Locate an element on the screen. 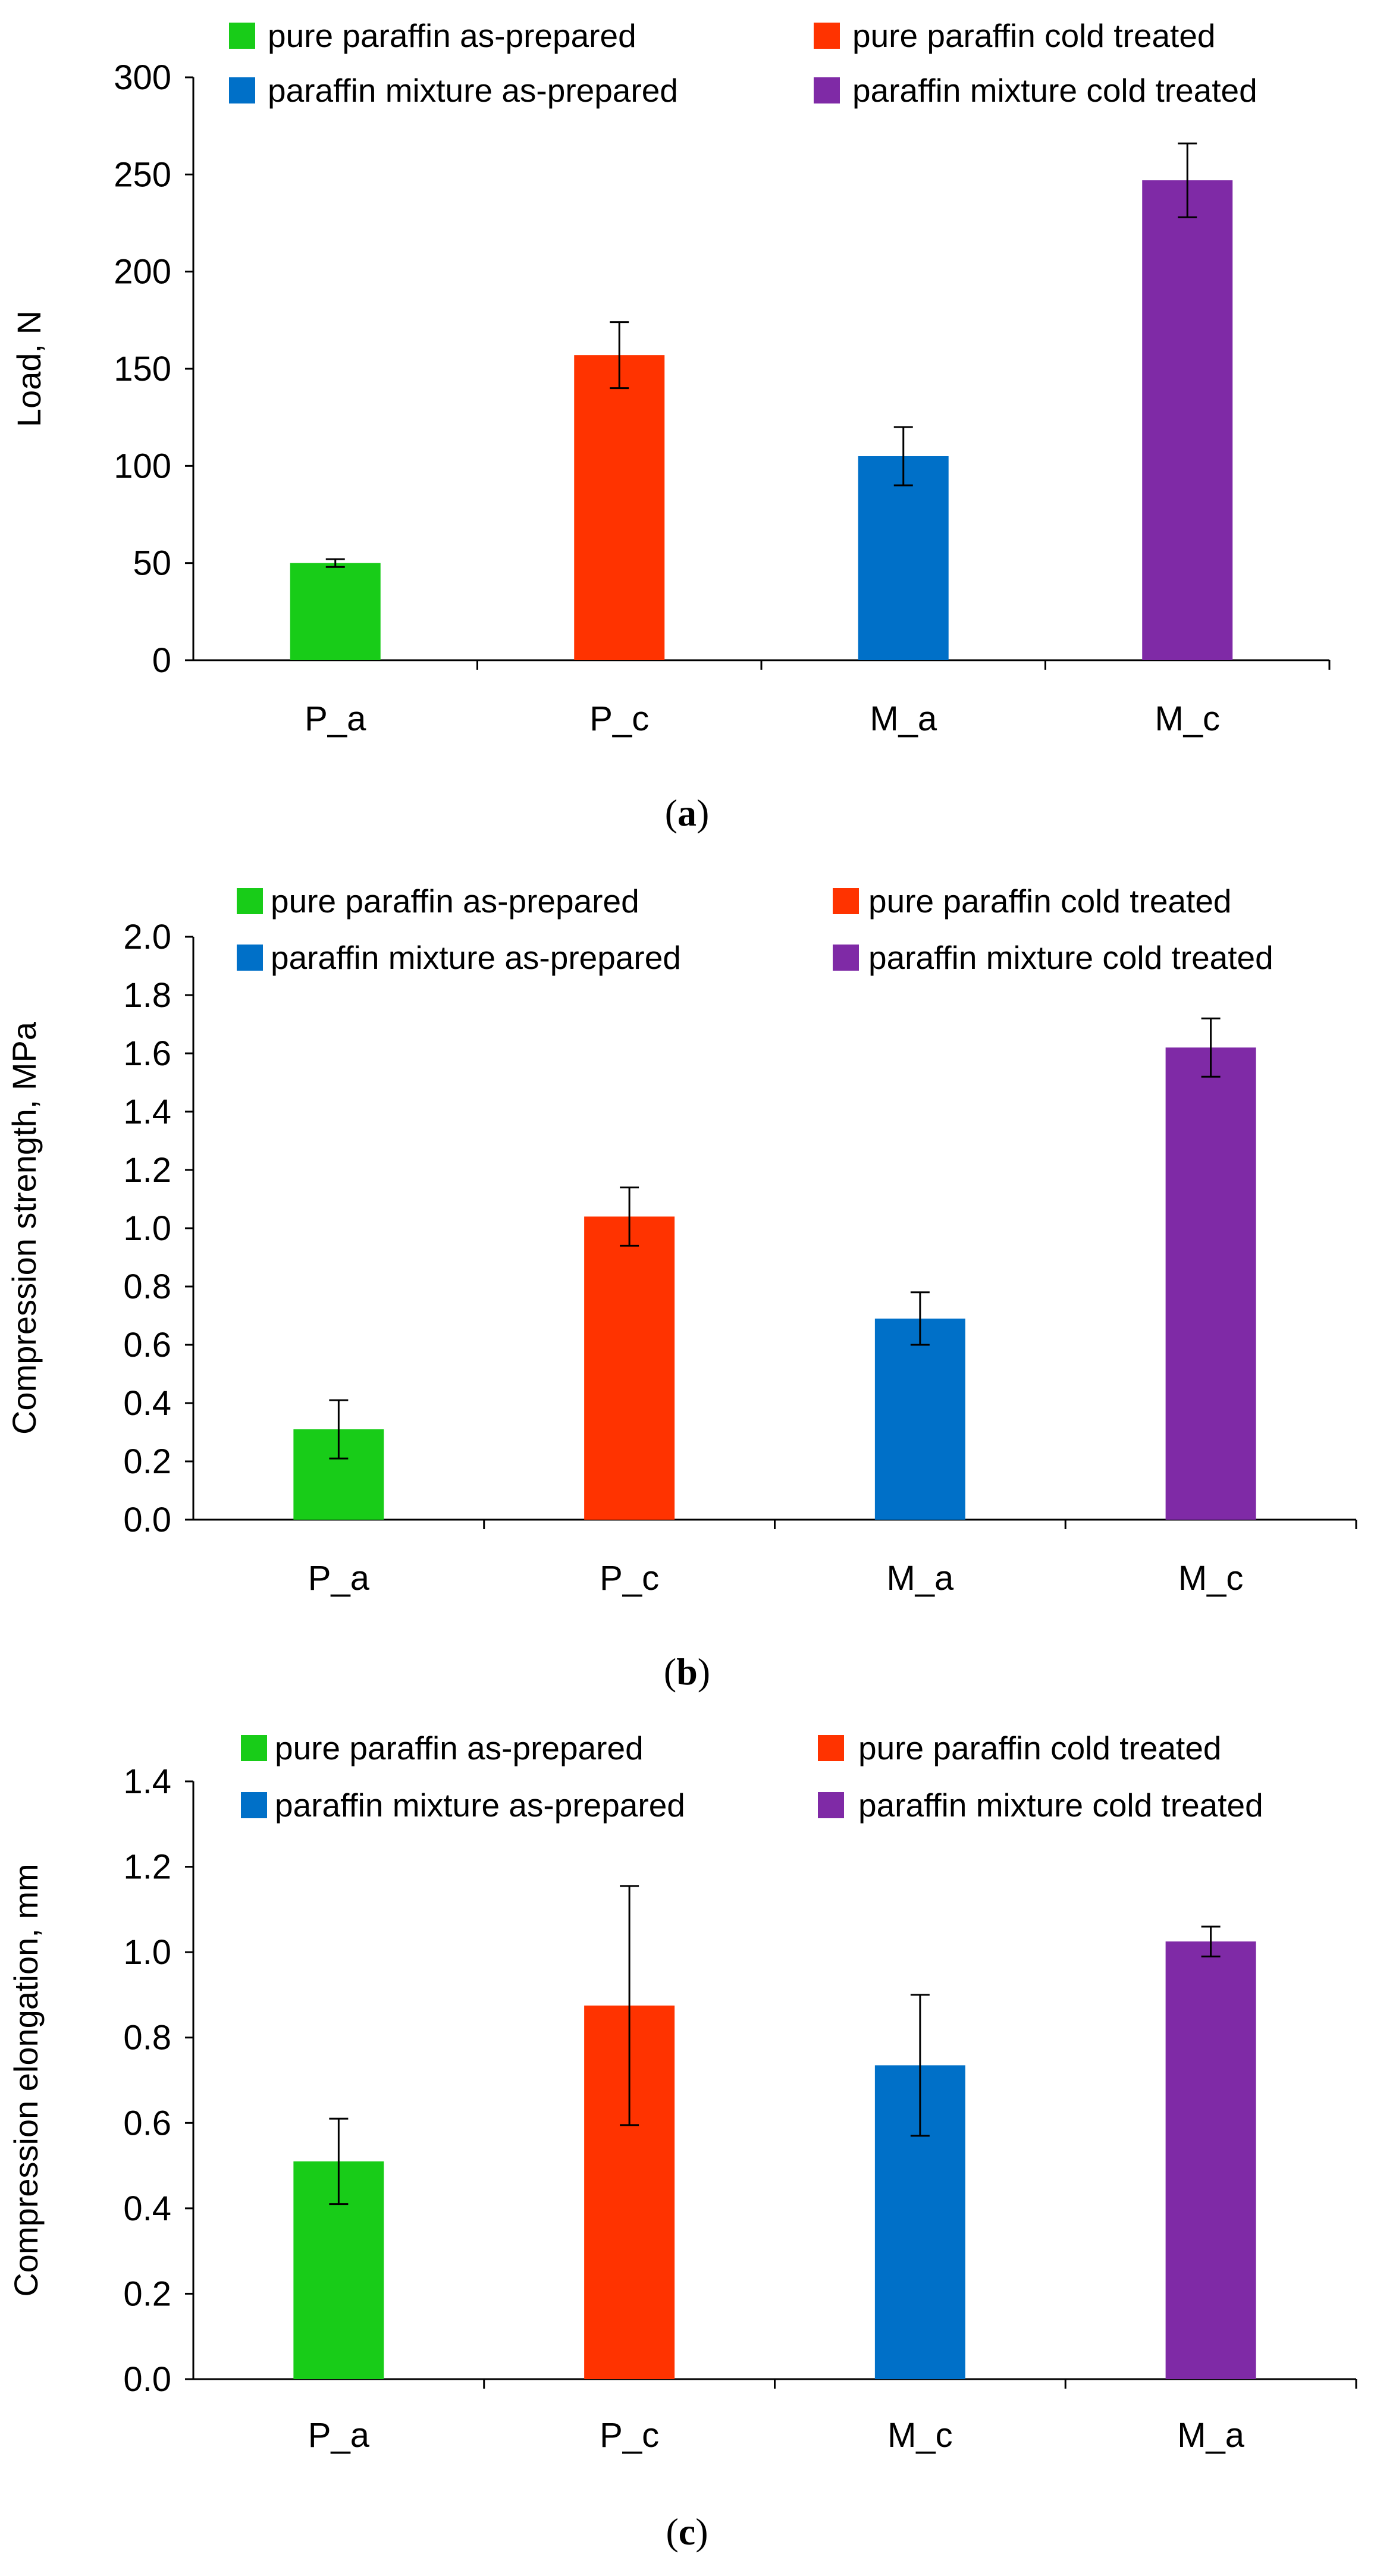 The width and height of the screenshot is (1374, 2576). panel-caption-letter: b is located at coordinates (687, 1672).